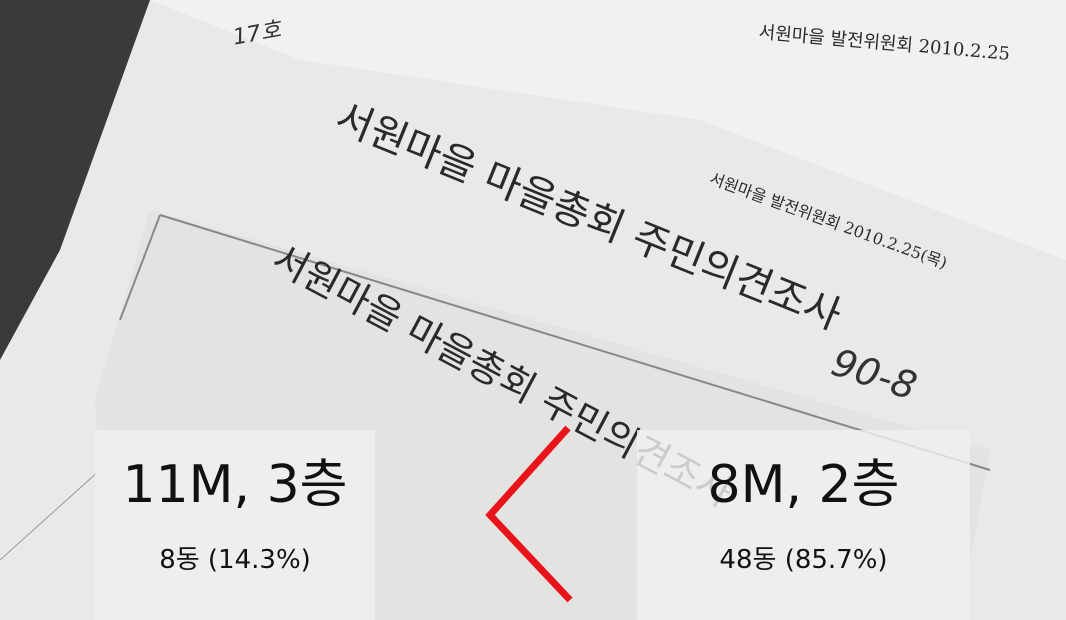 The width and height of the screenshot is (1066, 620). Describe the element at coordinates (803, 525) in the screenshot. I see `overlay-box: 8M, 2층 48동 (85.7%)` at that location.